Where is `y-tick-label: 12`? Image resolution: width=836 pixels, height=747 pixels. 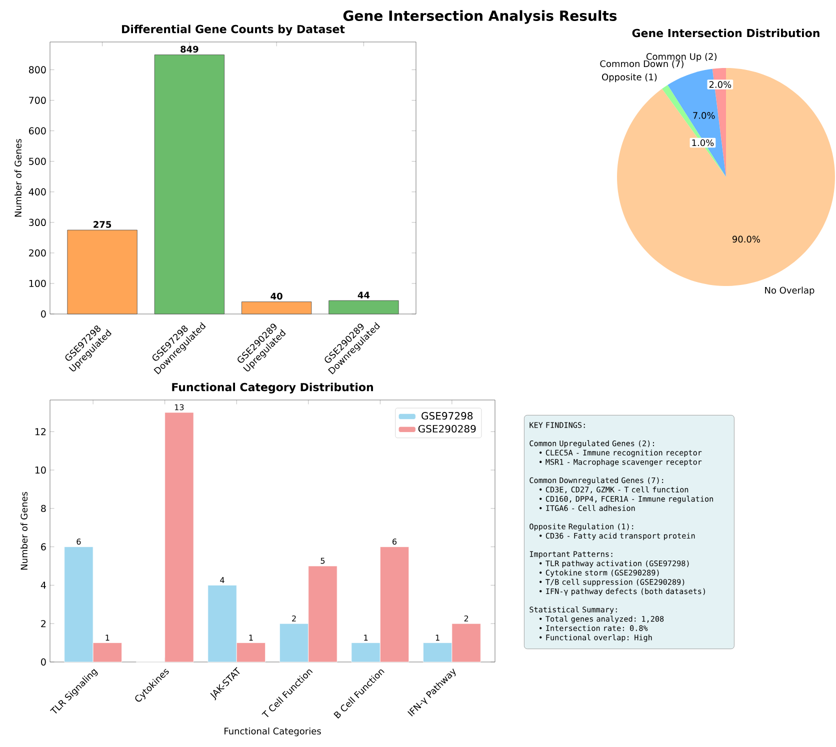 y-tick-label: 12 is located at coordinates (40, 432).